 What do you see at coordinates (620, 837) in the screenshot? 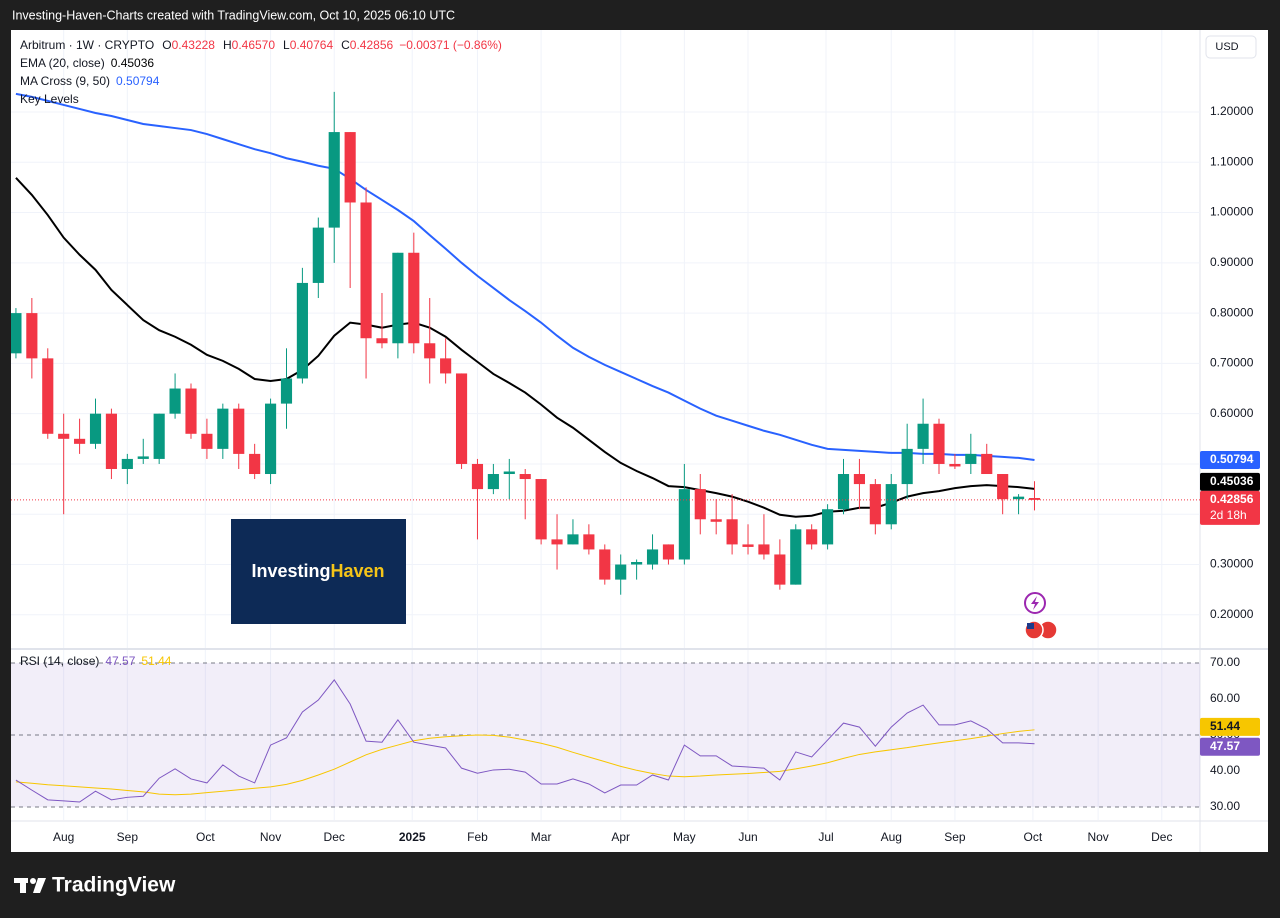
I see `x-tick-label: Apr` at bounding box center [620, 837].